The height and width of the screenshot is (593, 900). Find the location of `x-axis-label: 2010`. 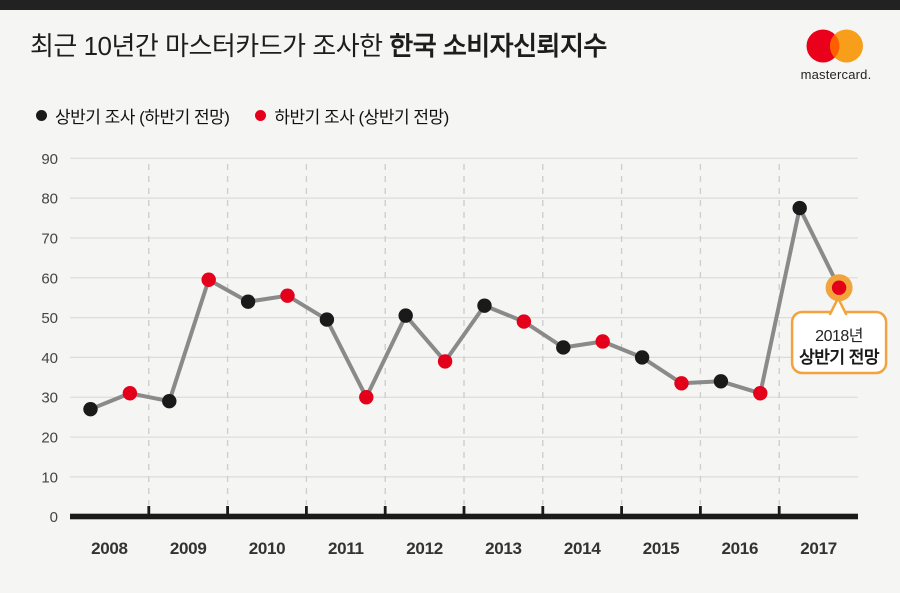

x-axis-label: 2010 is located at coordinates (267, 548).